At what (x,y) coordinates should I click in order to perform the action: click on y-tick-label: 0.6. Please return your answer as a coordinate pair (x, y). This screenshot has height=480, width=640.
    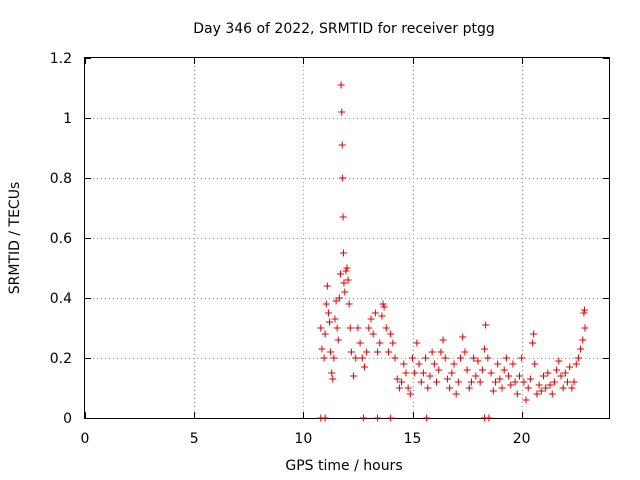
    Looking at the image, I should click on (61, 239).